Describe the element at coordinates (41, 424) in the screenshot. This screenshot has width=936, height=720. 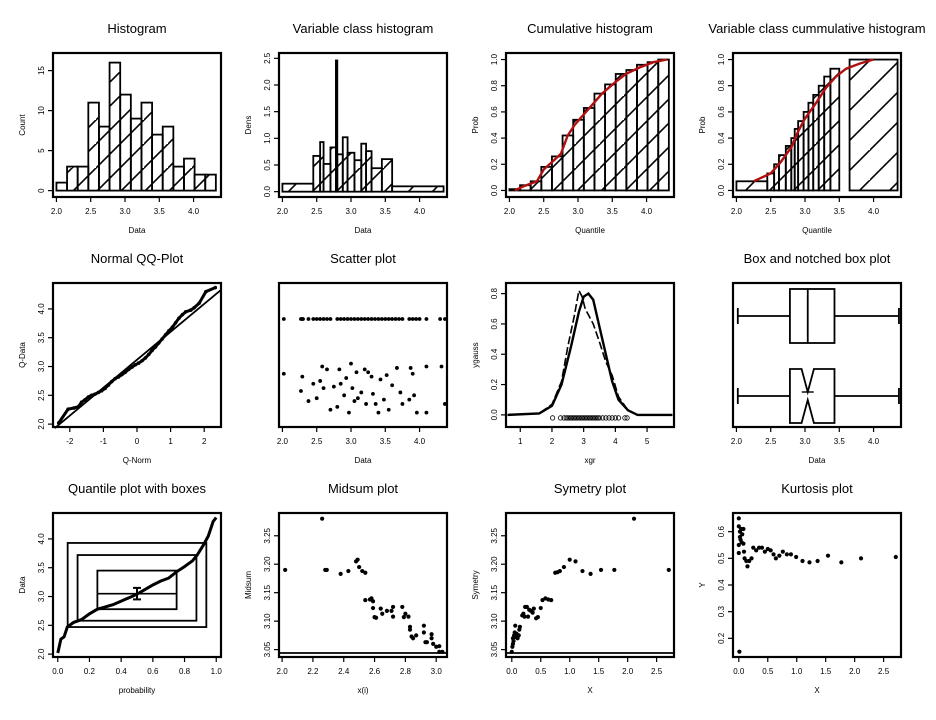
I see `y-tick-label: 2.0` at that location.